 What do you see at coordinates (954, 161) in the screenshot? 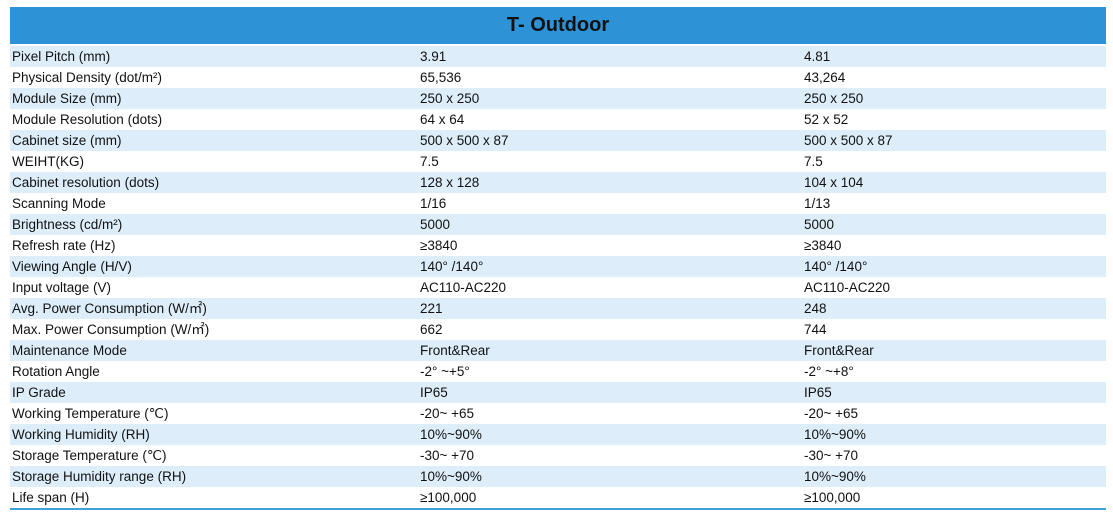
I see `spec-value-b: 7.5` at bounding box center [954, 161].